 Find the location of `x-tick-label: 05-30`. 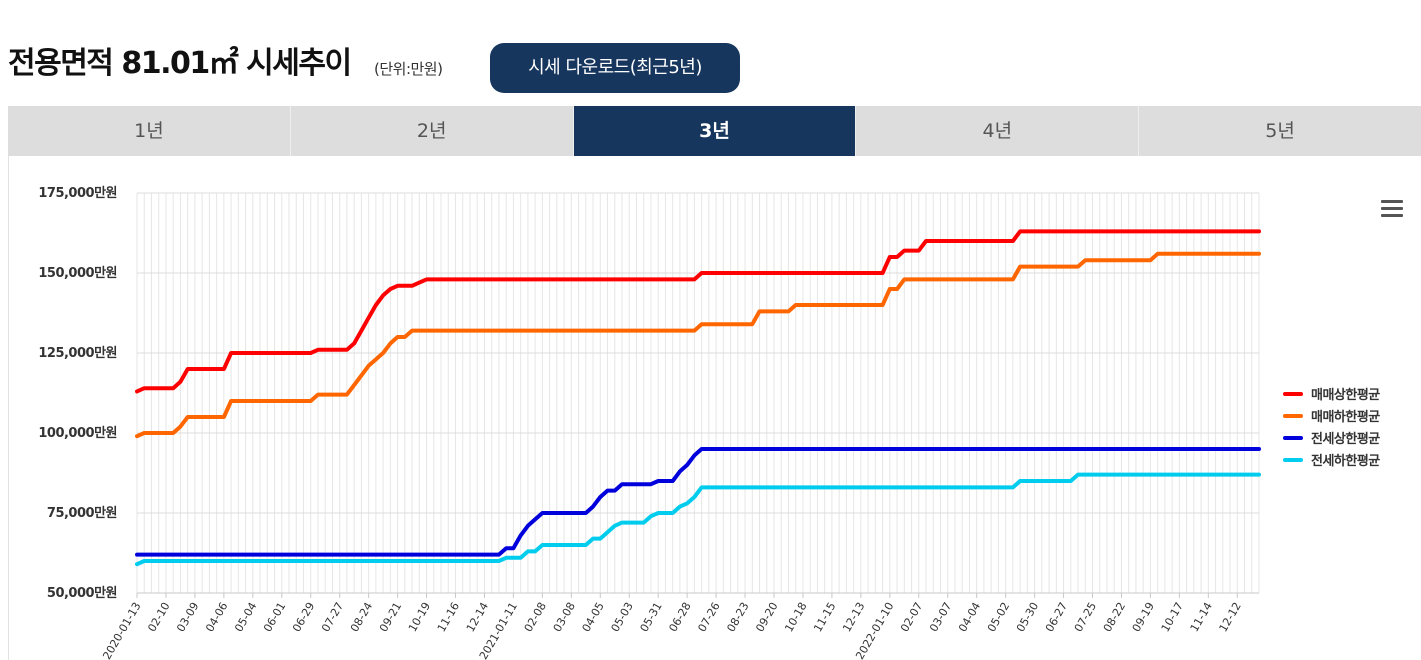

x-tick-label: 05-30 is located at coordinates (1027, 617).